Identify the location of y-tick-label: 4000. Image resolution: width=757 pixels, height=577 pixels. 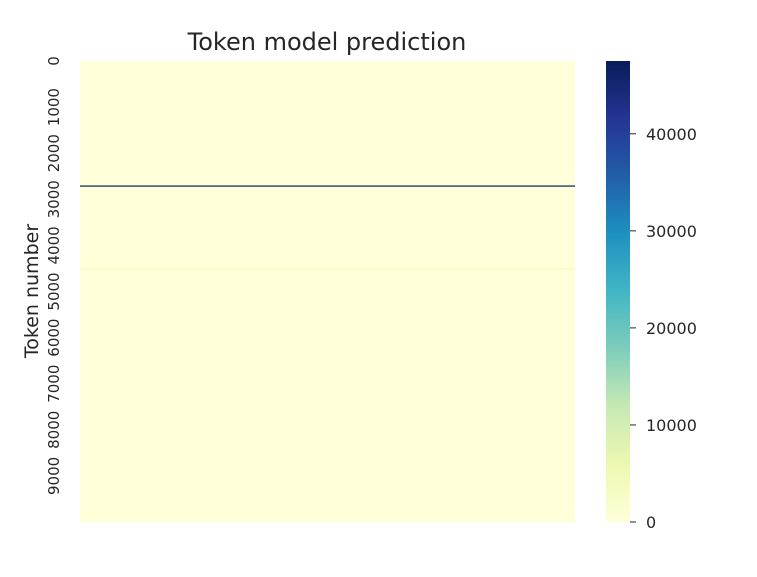
(54, 245).